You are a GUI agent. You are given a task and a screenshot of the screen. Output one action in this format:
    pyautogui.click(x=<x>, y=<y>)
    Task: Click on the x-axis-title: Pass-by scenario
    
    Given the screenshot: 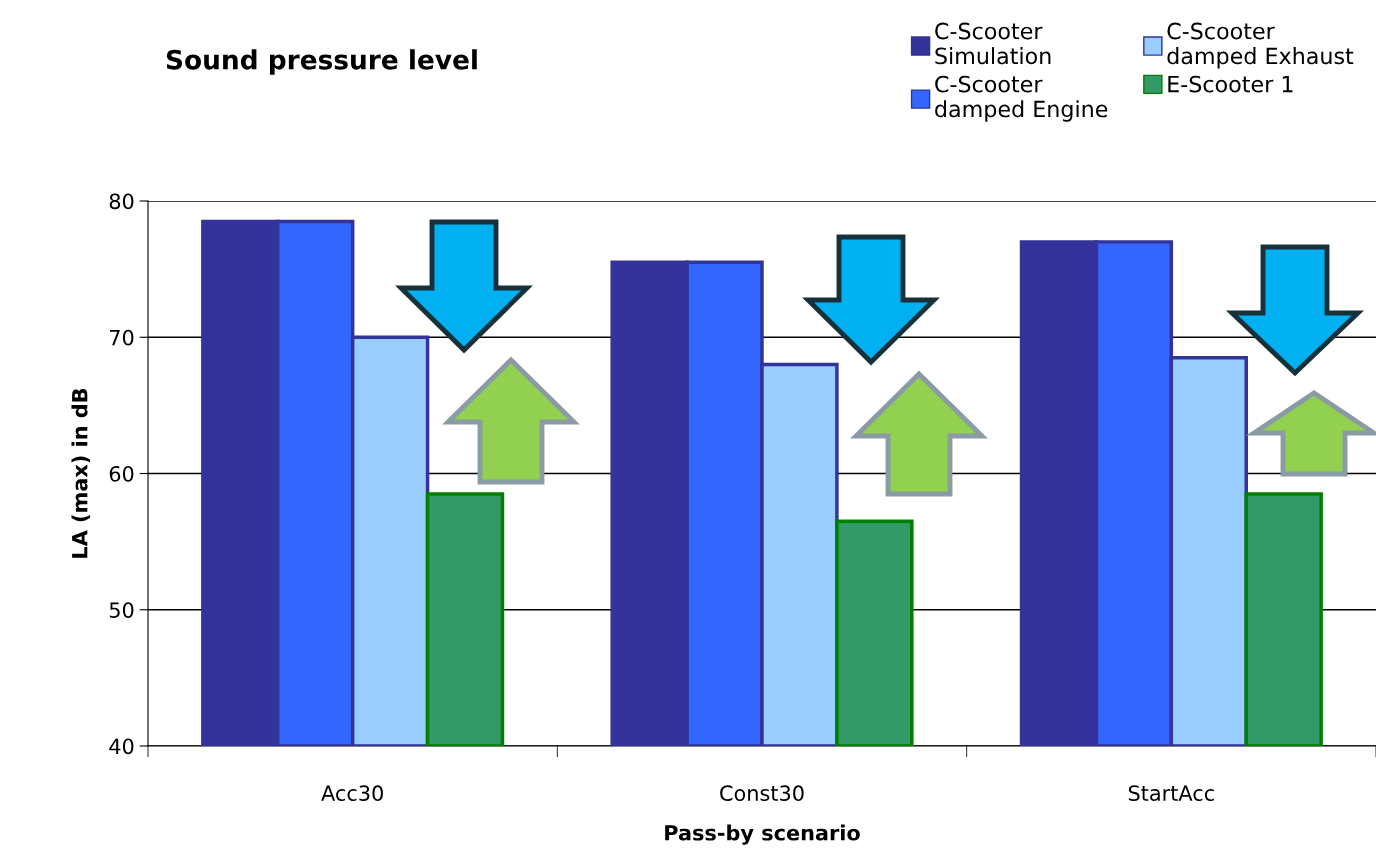 What is the action you would take?
    pyautogui.click(x=762, y=834)
    